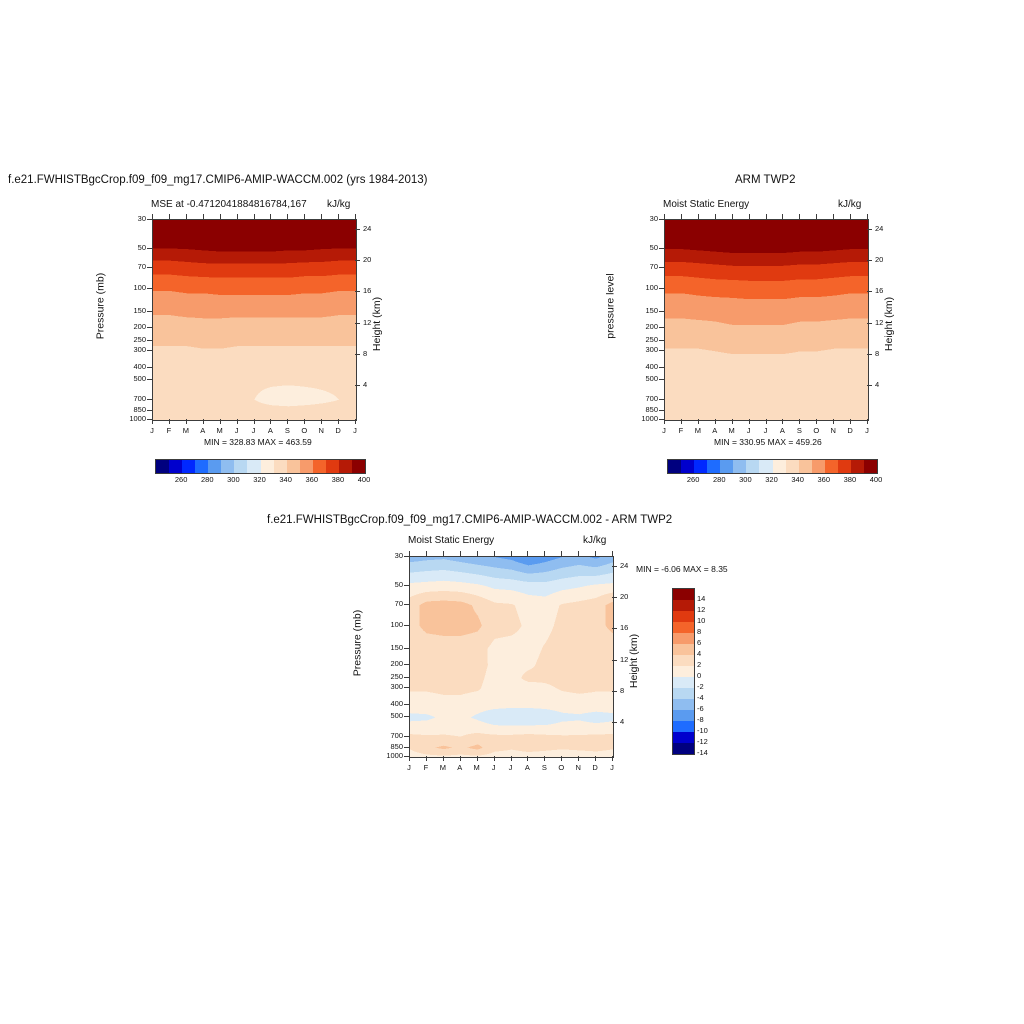 This screenshot has height=1024, width=1024. What do you see at coordinates (699, 664) in the screenshot?
I see `colorbar-label: 2` at bounding box center [699, 664].